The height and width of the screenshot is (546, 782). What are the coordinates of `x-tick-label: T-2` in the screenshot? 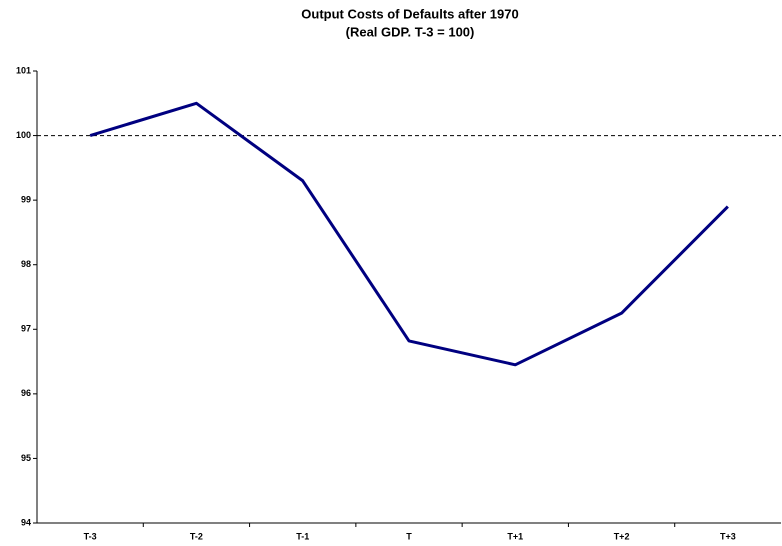 It's located at (196, 536).